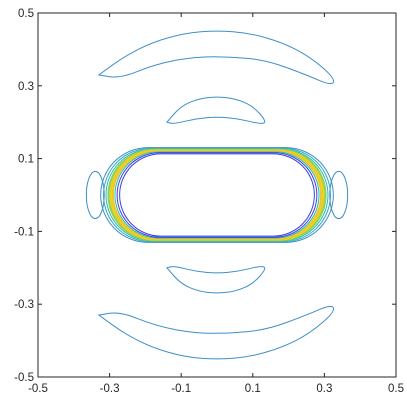 The height and width of the screenshot is (401, 407). Describe the element at coordinates (26, 14) in the screenshot. I see `y-tick-label: 0.5` at that location.